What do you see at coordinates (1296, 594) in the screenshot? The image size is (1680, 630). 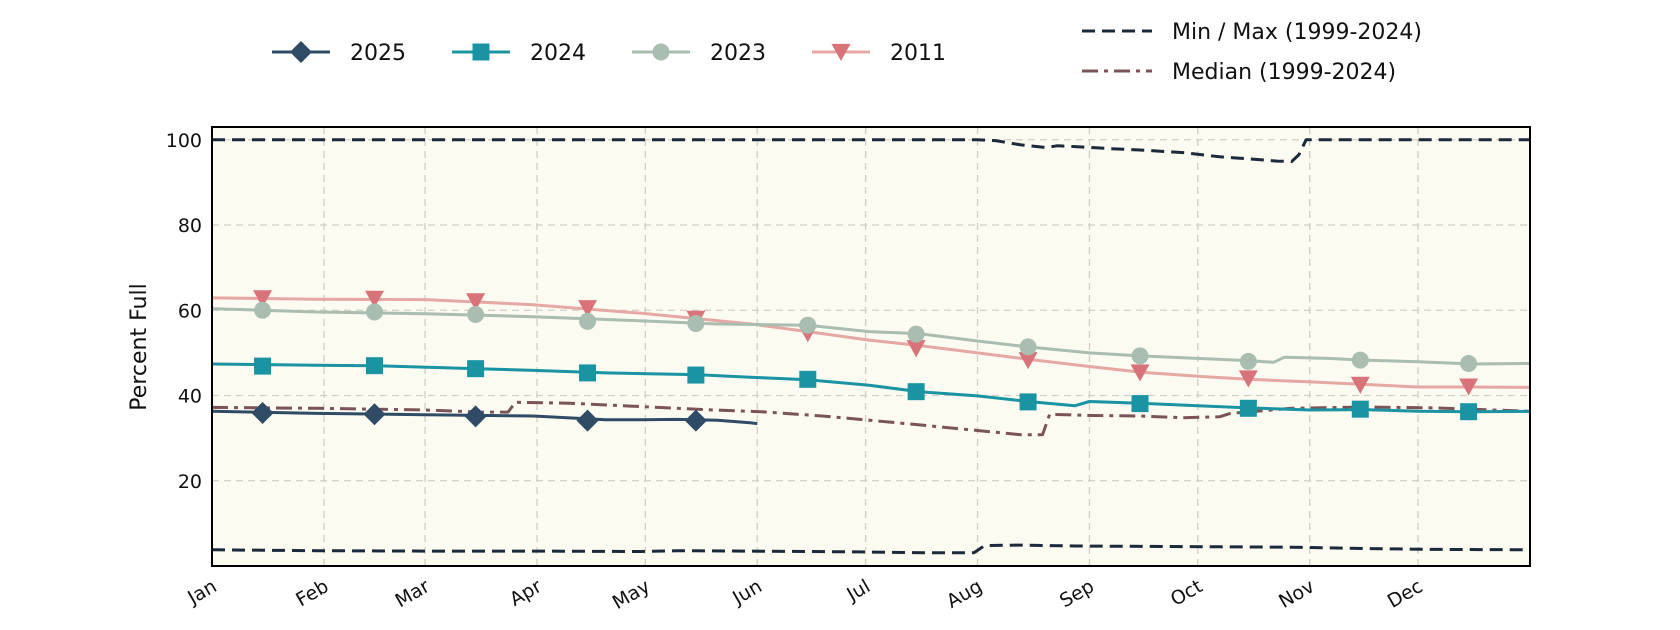 I see `x-tick-label-nov: Nov` at bounding box center [1296, 594].